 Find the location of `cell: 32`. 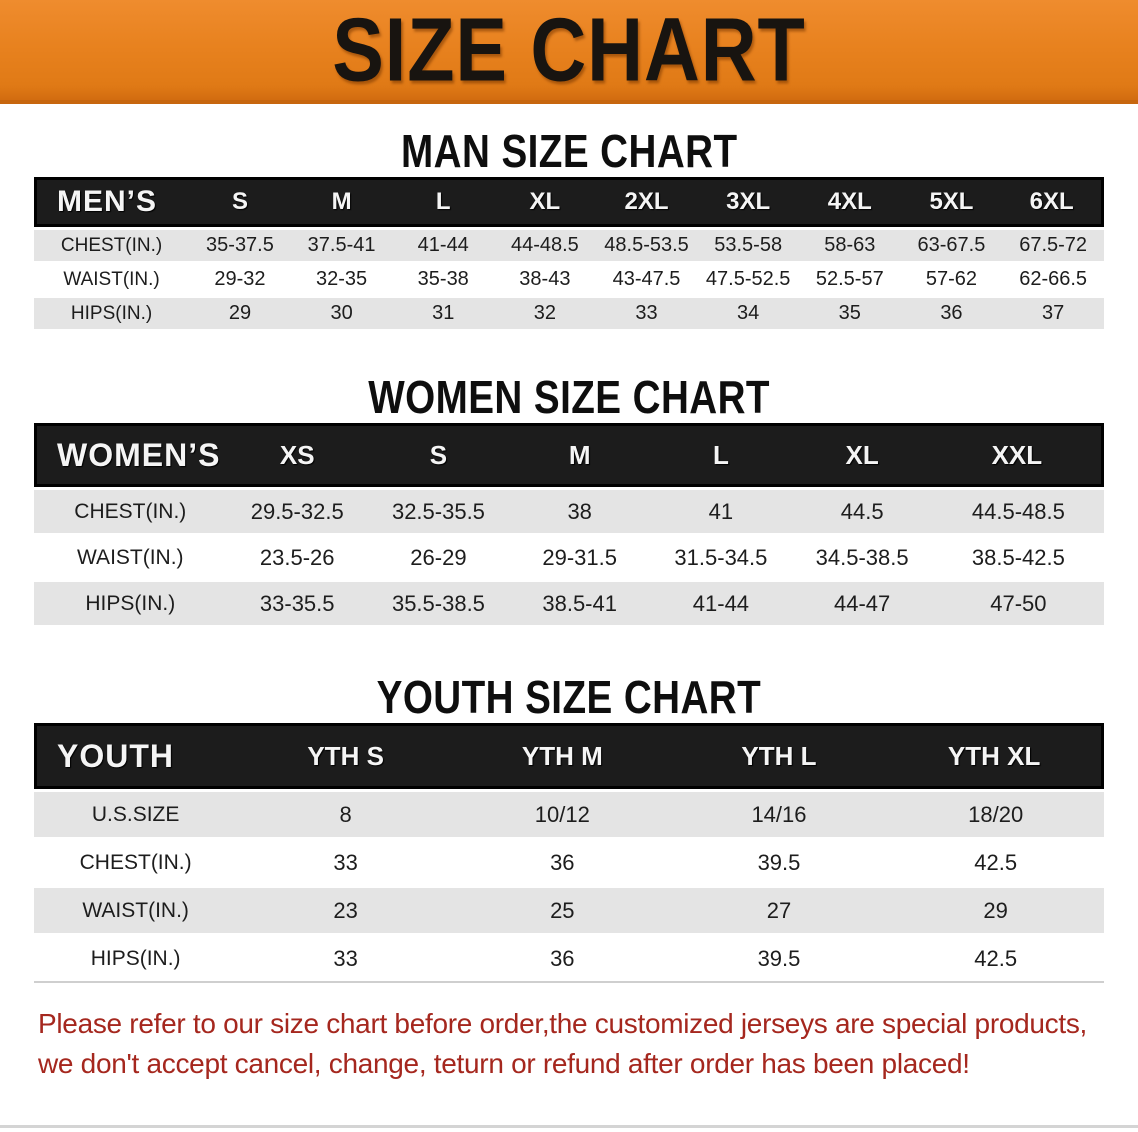

cell: 32 is located at coordinates (545, 313).